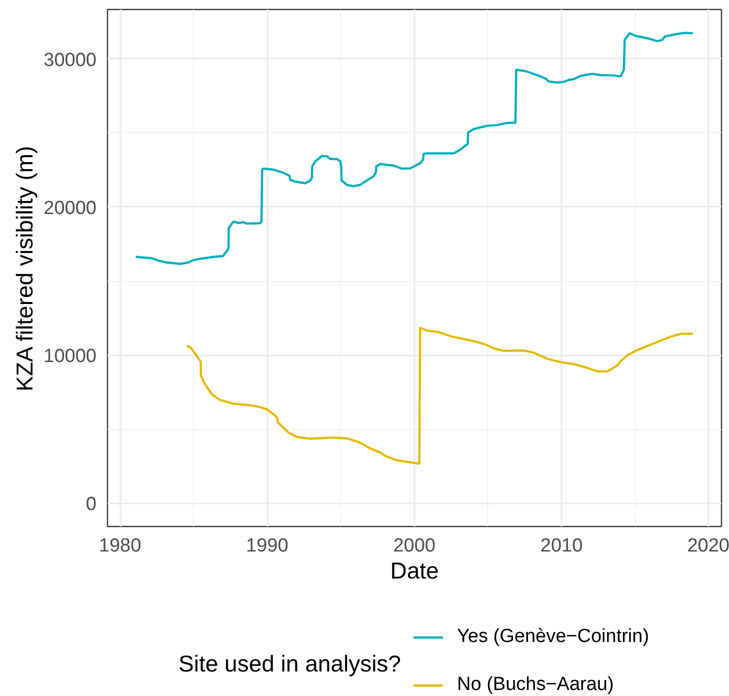  Describe the element at coordinates (120, 546) in the screenshot. I see `x-tick-label: 1980` at that location.